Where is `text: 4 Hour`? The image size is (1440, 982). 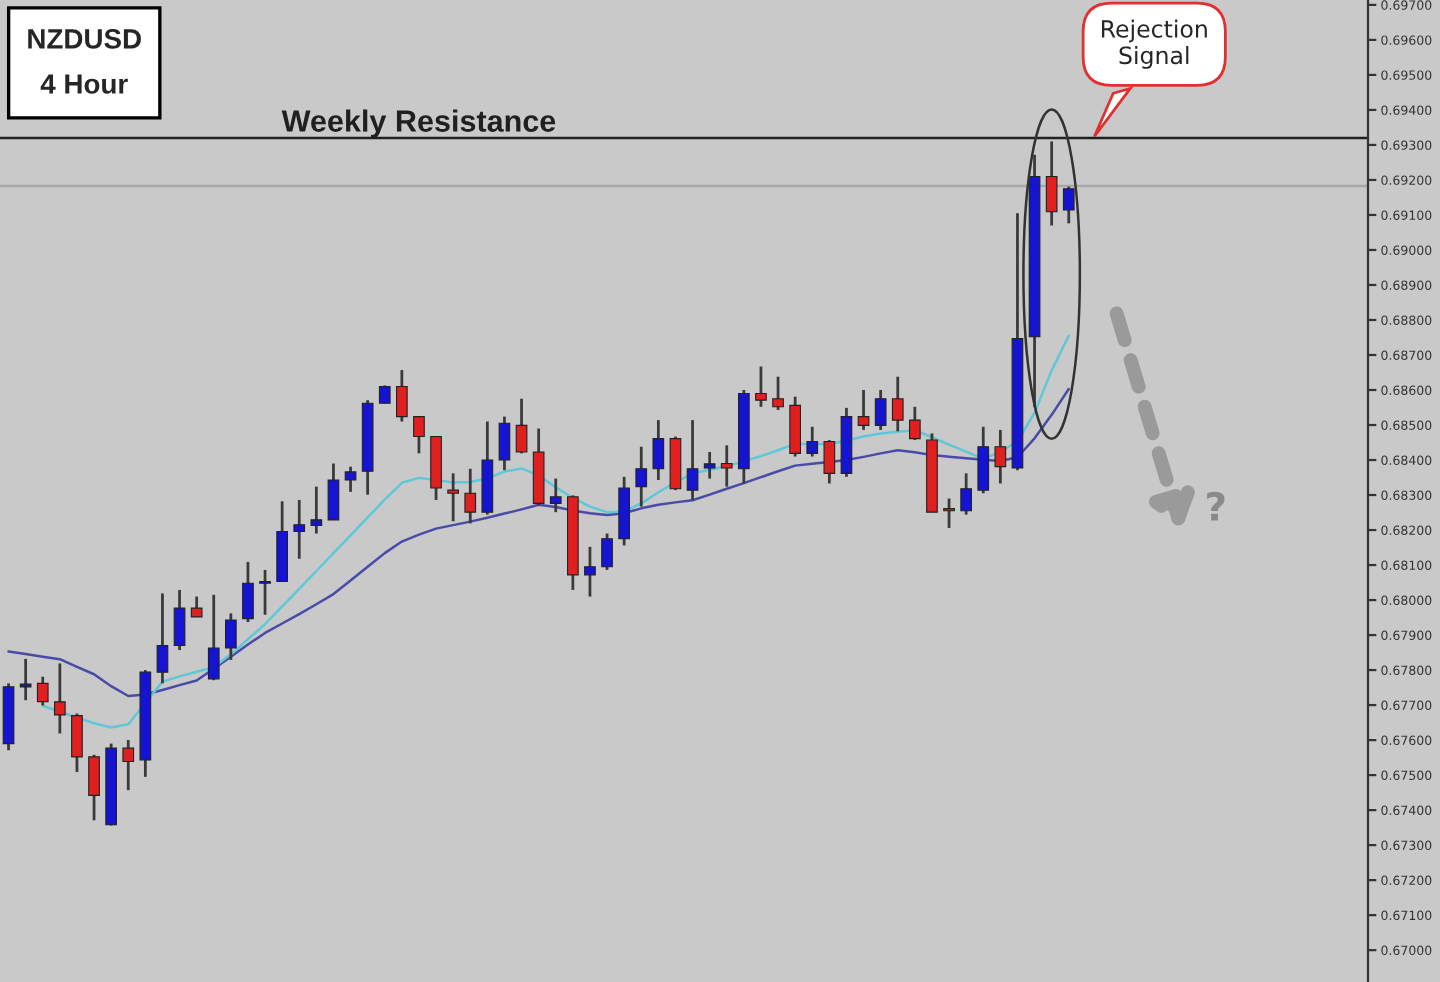 text: 4 Hour is located at coordinates (84, 84).